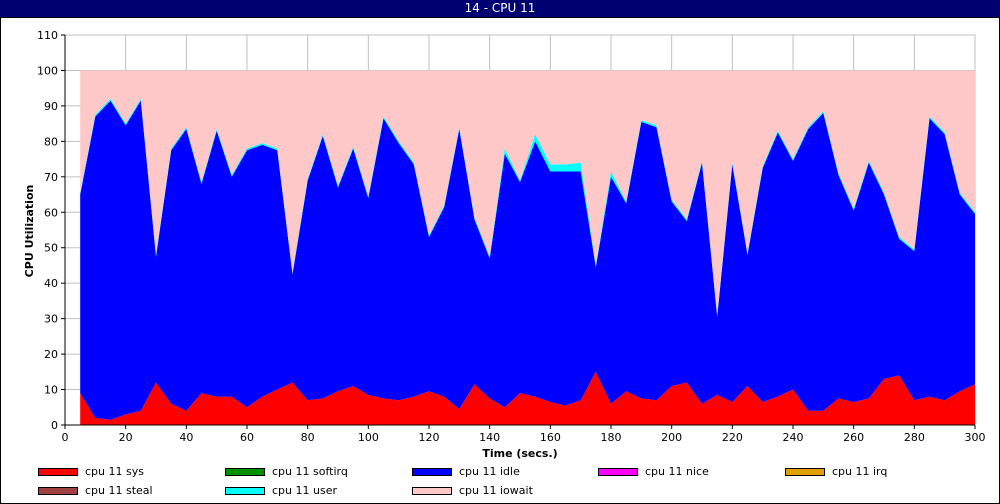  I want to click on legend-label: cpu 11 softirq, so click(310, 471).